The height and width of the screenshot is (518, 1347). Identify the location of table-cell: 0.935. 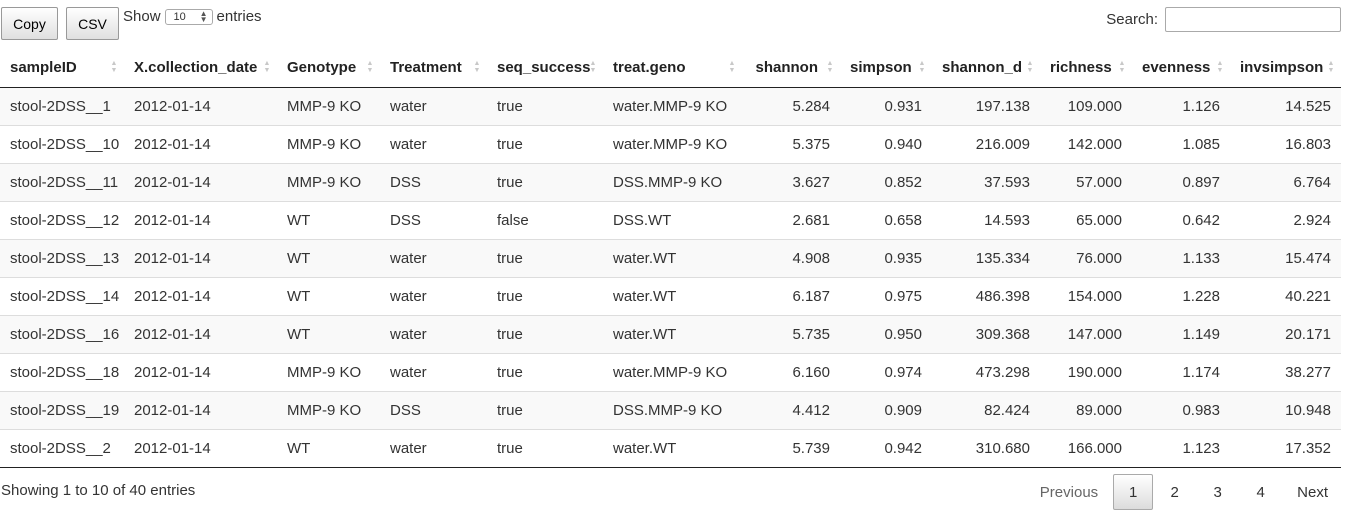
(886, 257).